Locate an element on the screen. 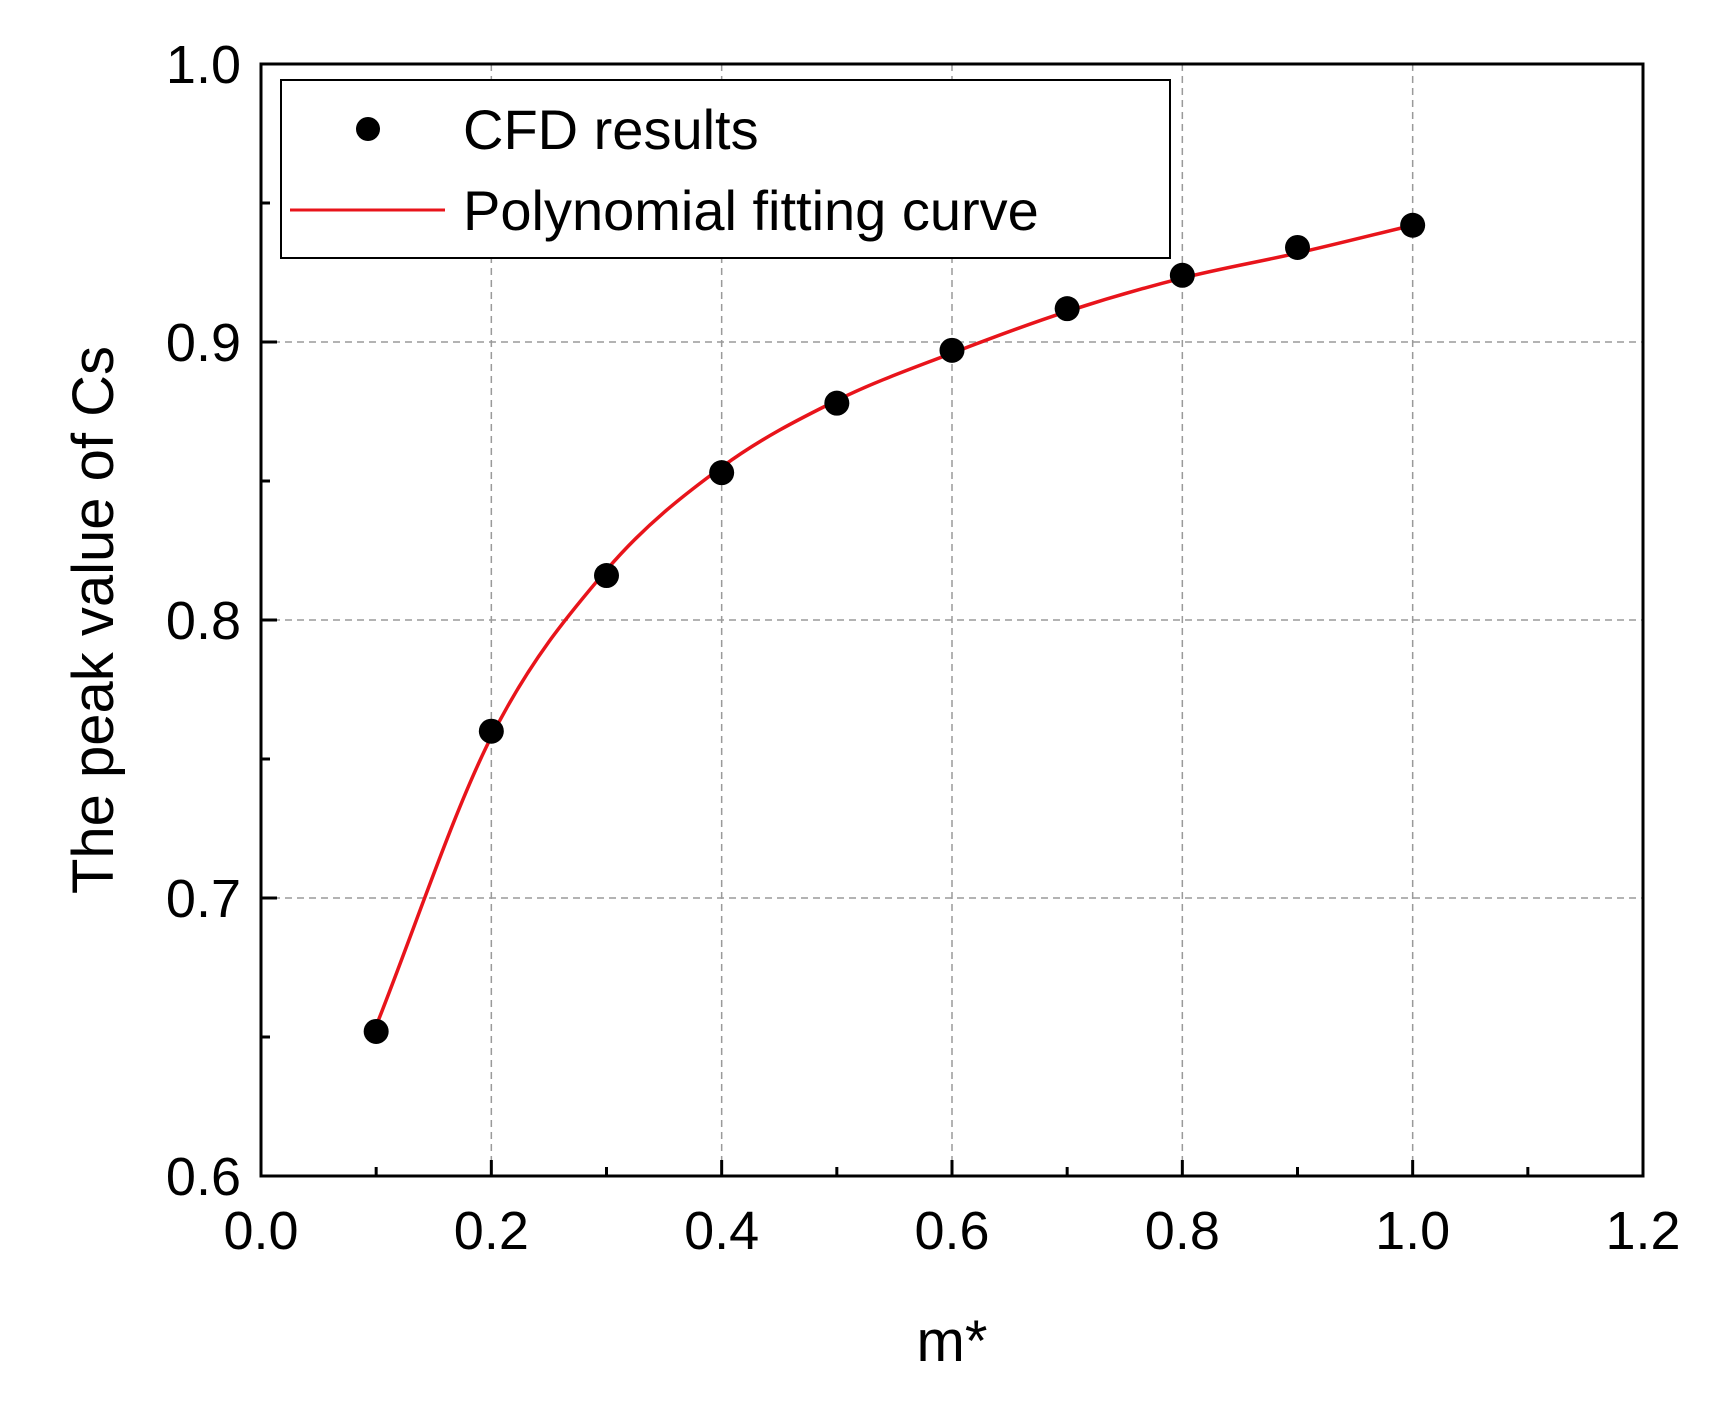 This screenshot has width=1720, height=1401. x-tick-label: 0.6 is located at coordinates (951, 1231).